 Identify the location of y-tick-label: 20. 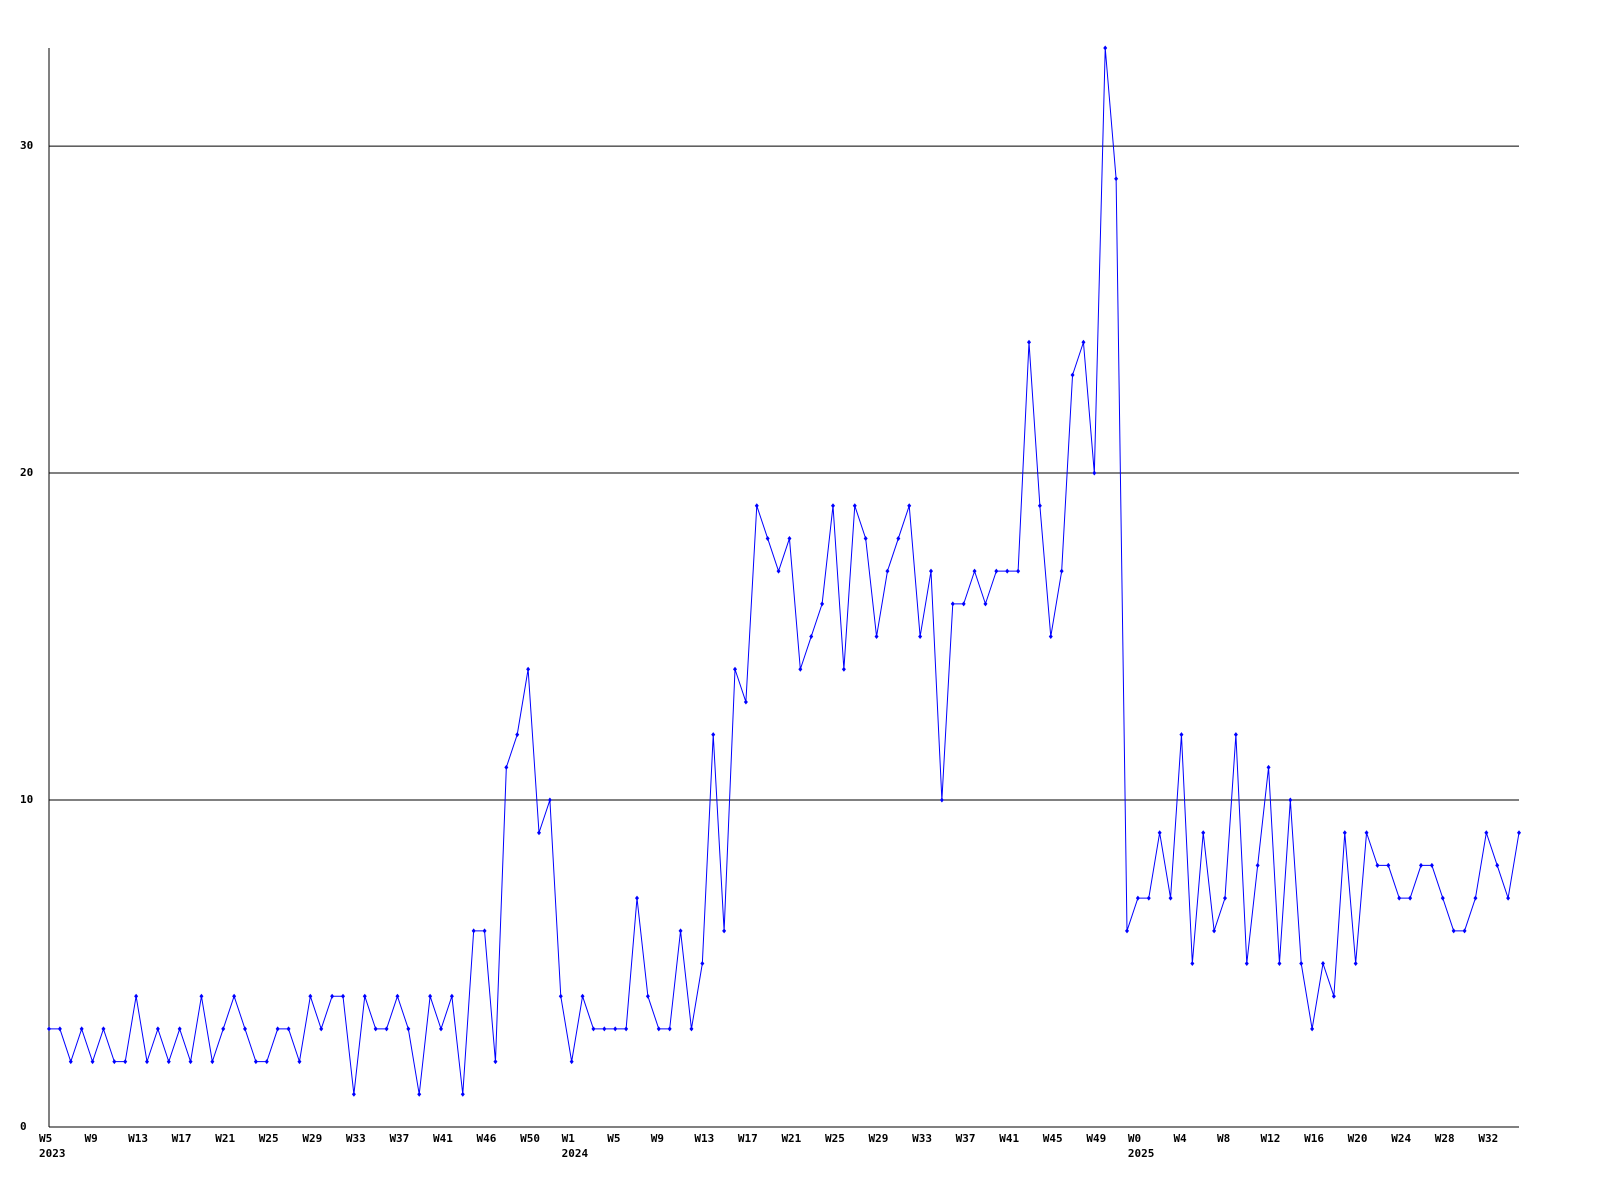
(26, 472).